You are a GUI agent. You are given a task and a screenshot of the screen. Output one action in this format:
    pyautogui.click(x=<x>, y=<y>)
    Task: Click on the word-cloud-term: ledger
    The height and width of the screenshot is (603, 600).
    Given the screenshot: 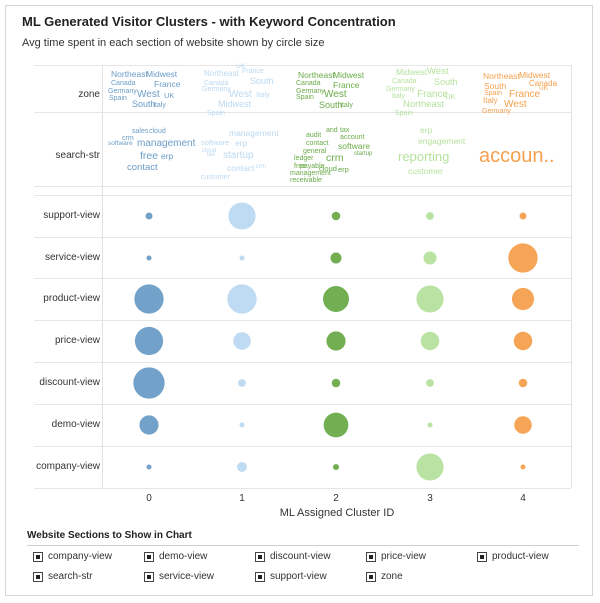 What is the action you would take?
    pyautogui.click(x=304, y=158)
    